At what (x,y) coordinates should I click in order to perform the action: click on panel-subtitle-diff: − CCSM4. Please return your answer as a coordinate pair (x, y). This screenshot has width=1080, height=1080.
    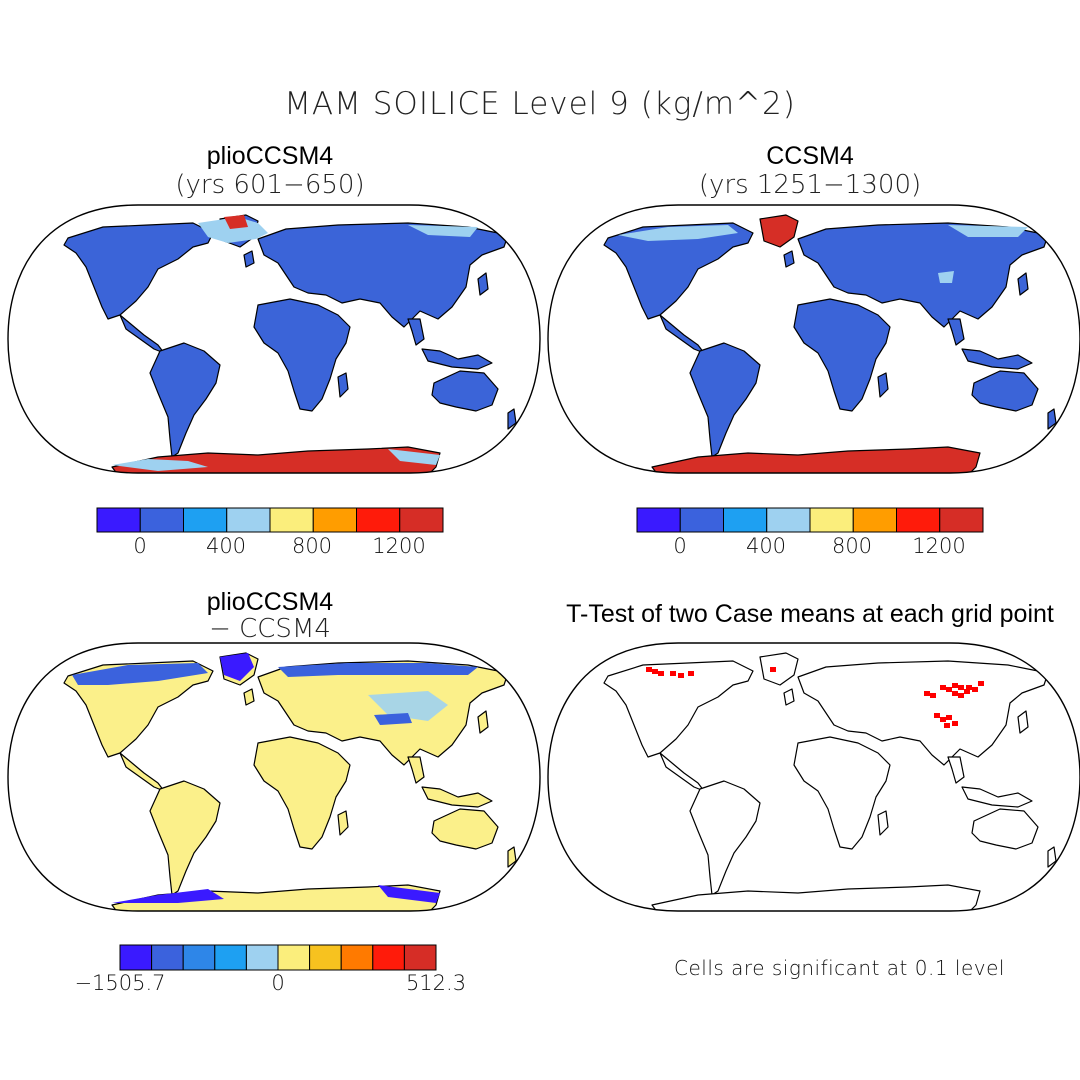
    Looking at the image, I should click on (270, 629).